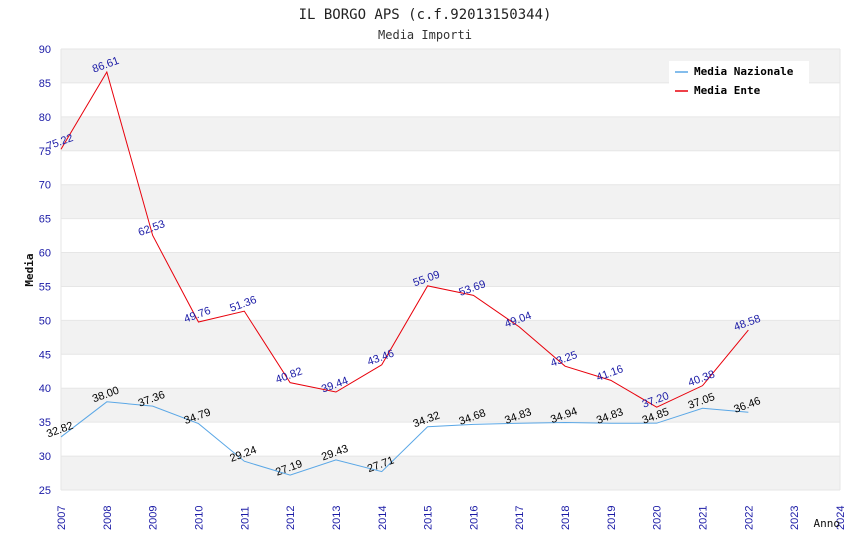 The height and width of the screenshot is (550, 850). Describe the element at coordinates (610, 373) in the screenshot. I see `data-label: 41.16` at that location.